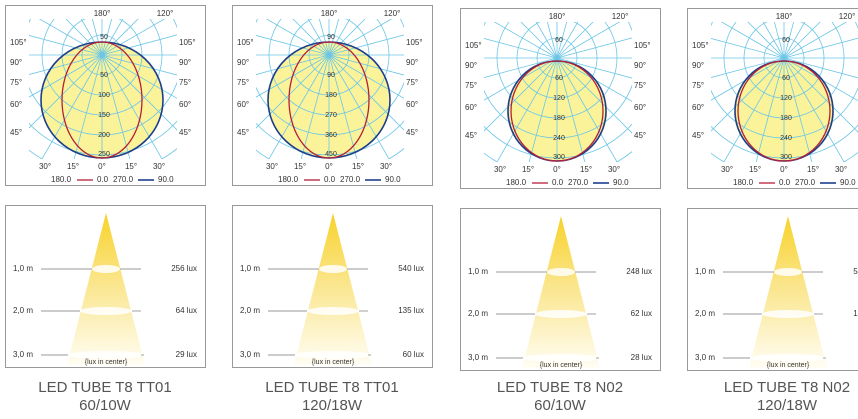  What do you see at coordinates (560, 387) in the screenshot?
I see `product-name: LED TUBE T8 N02` at bounding box center [560, 387].